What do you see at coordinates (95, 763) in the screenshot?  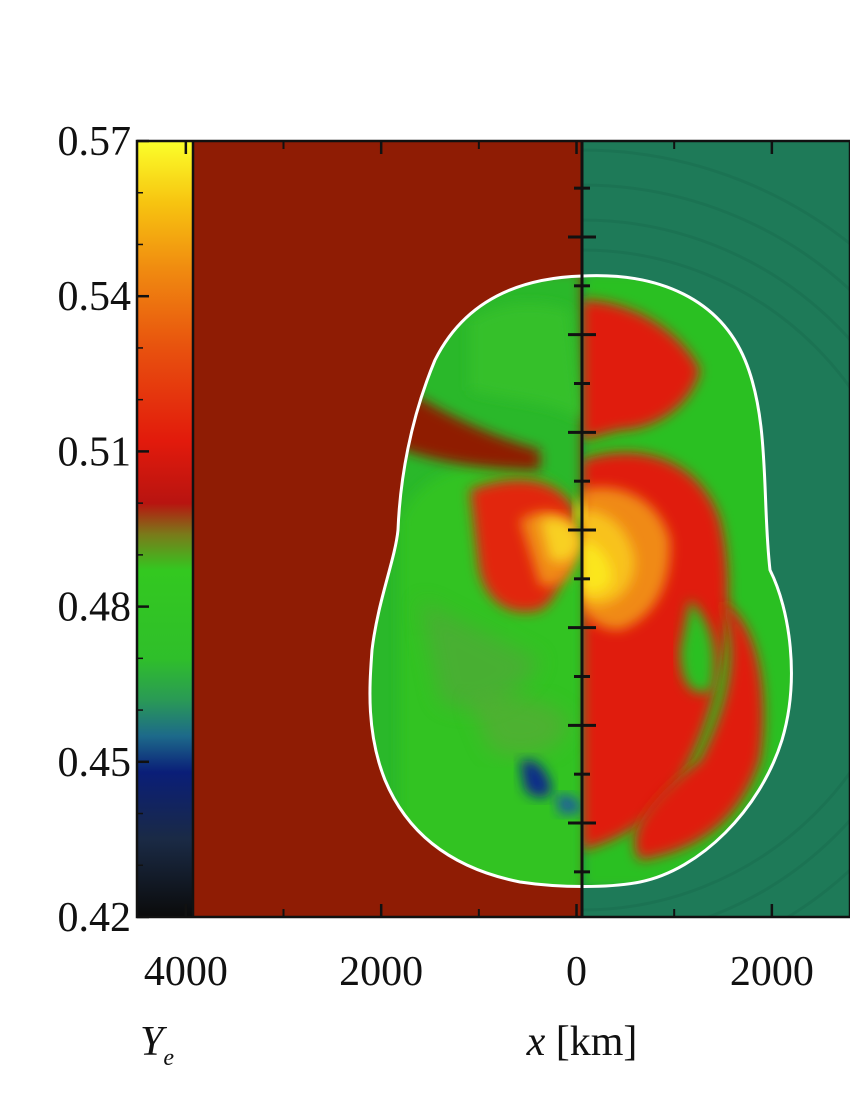 I see `colorbar-tick-label: 0.45` at bounding box center [95, 763].